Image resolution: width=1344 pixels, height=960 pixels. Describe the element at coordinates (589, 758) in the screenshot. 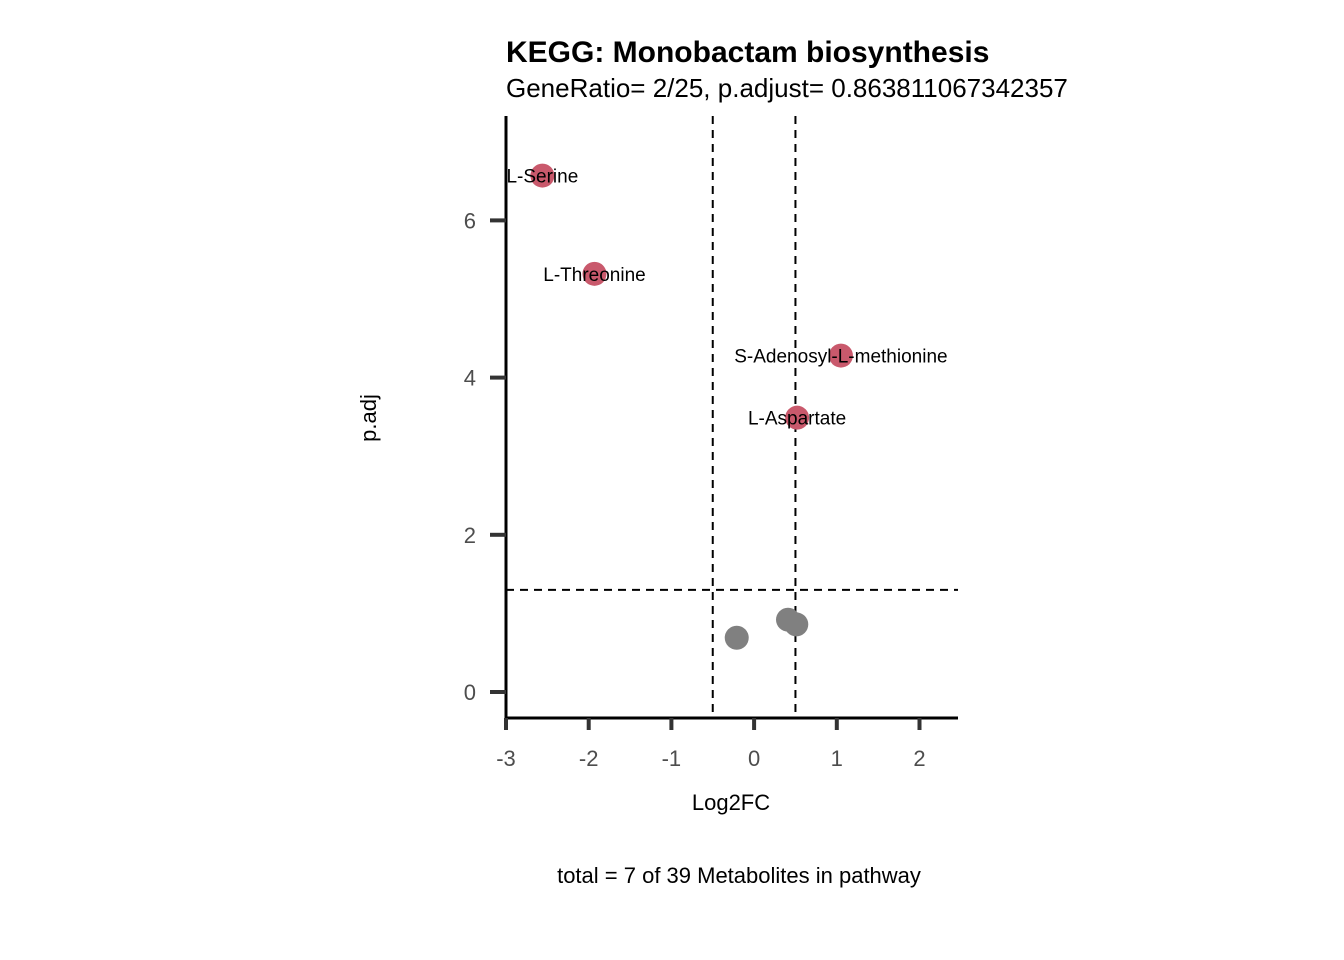

I see `x-tick-label: -2` at that location.